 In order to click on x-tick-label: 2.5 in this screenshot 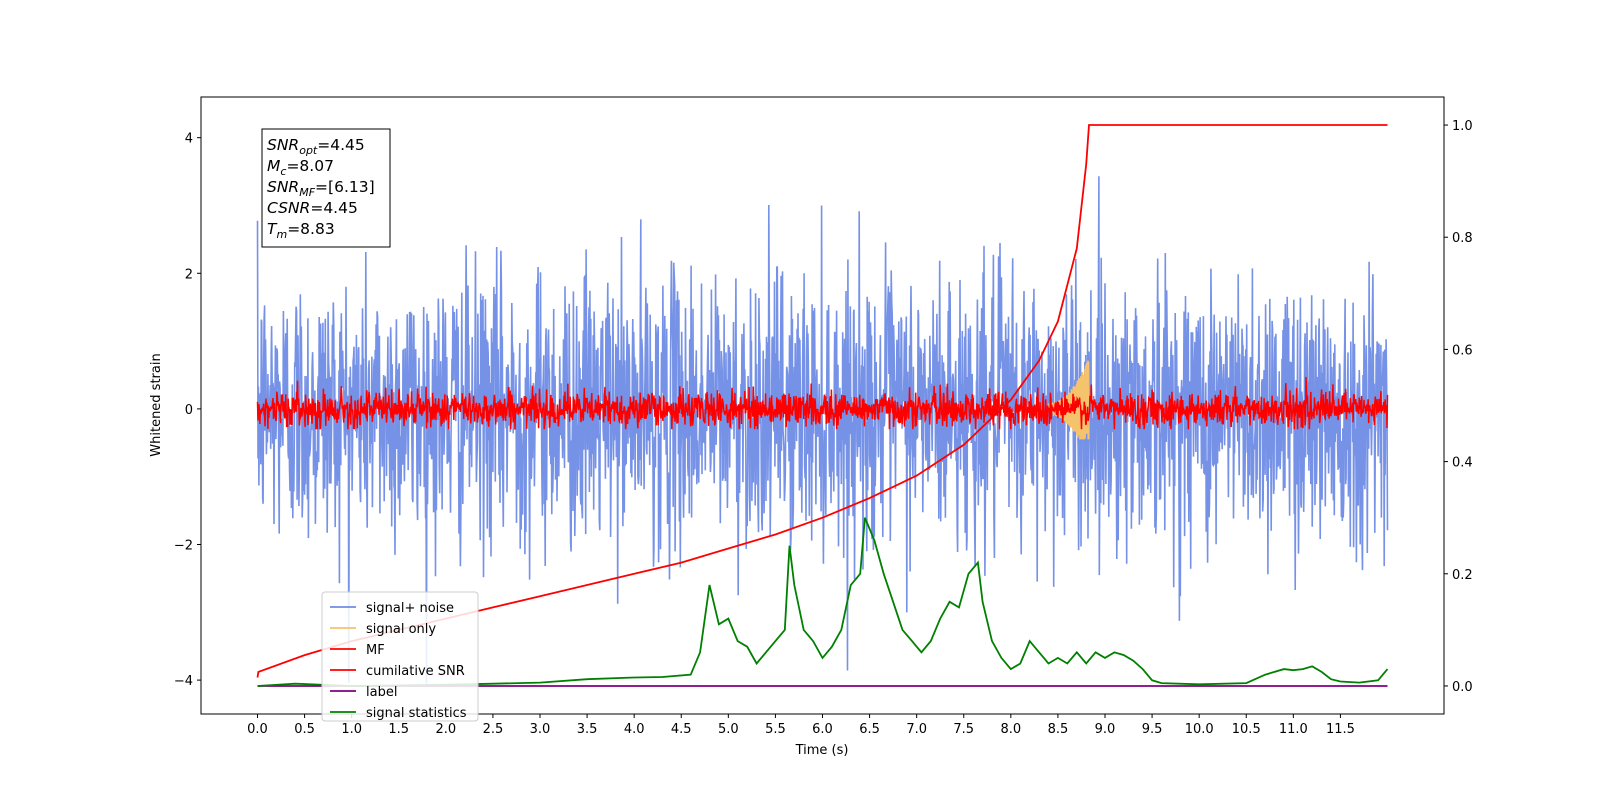, I will do `click(493, 729)`.